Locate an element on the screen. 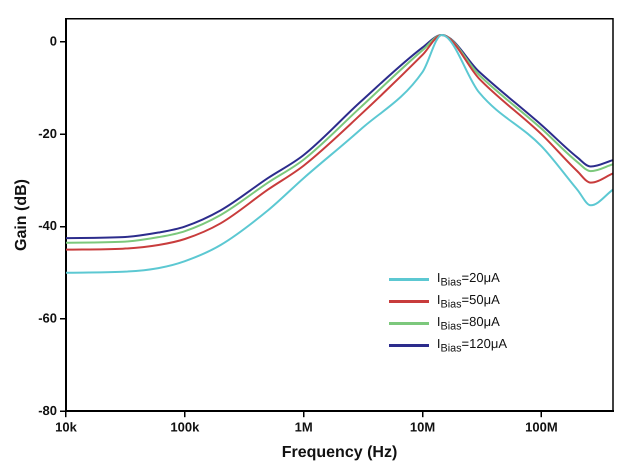 The width and height of the screenshot is (617, 466). x-tick-label: 10M is located at coordinates (423, 427).